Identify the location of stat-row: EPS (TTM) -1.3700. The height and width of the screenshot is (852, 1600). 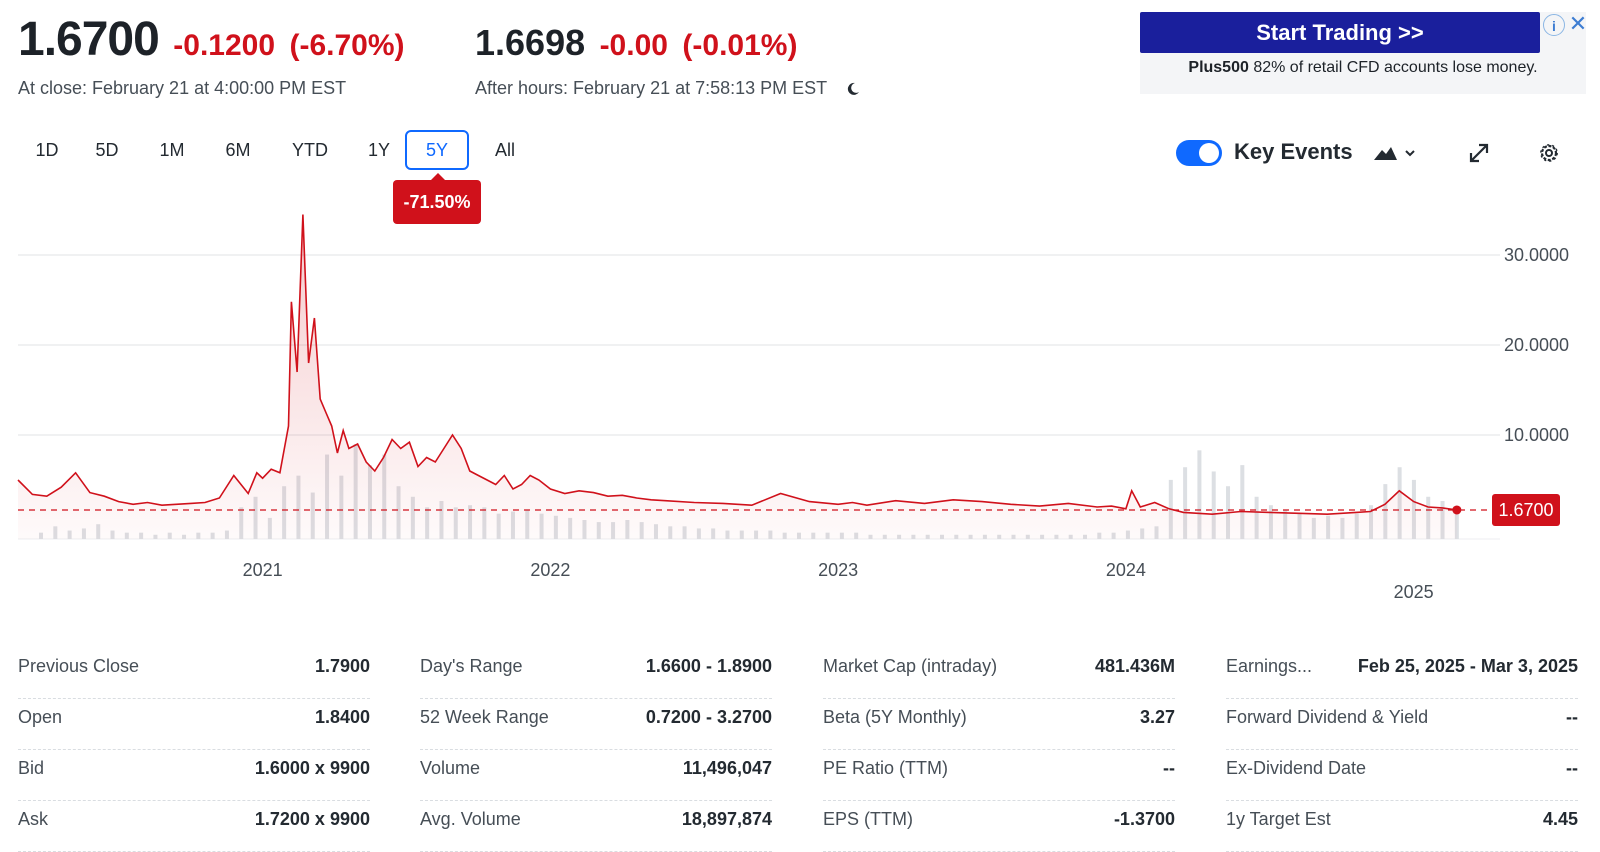
(999, 826).